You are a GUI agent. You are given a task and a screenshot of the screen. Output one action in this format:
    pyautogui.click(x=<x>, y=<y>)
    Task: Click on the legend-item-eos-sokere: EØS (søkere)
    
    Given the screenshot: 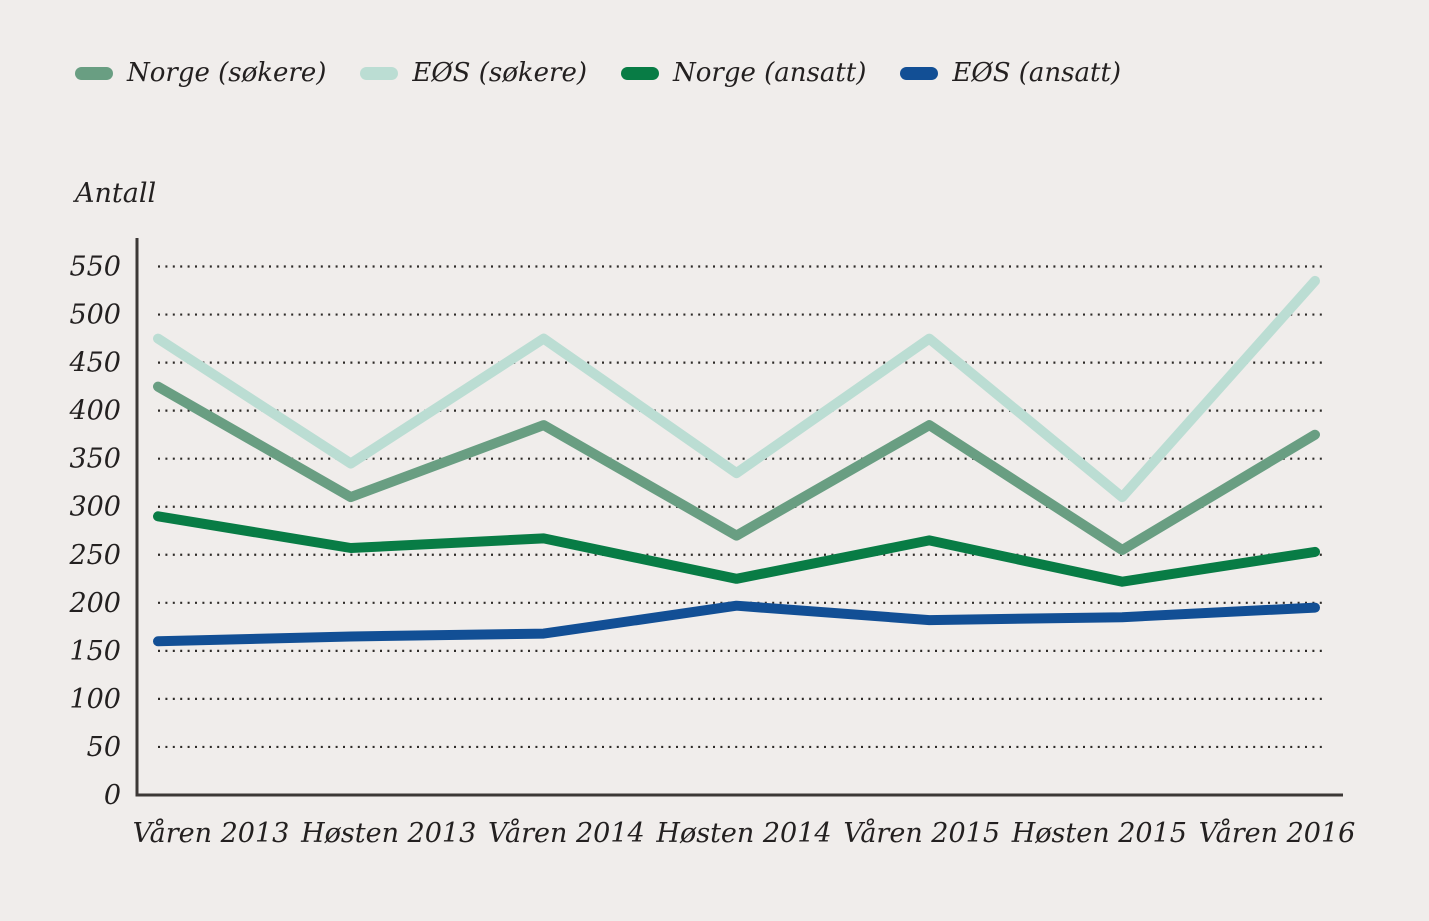 What is the action you would take?
    pyautogui.click(x=473, y=73)
    